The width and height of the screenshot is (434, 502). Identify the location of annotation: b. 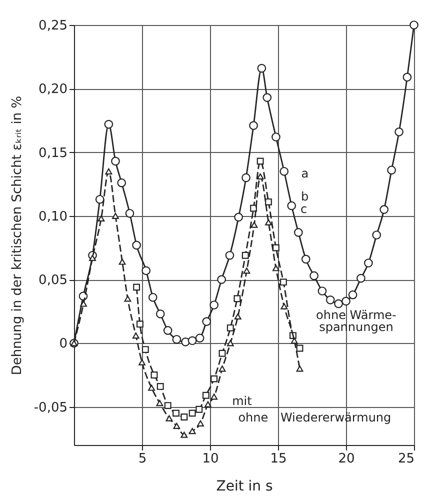
(305, 196).